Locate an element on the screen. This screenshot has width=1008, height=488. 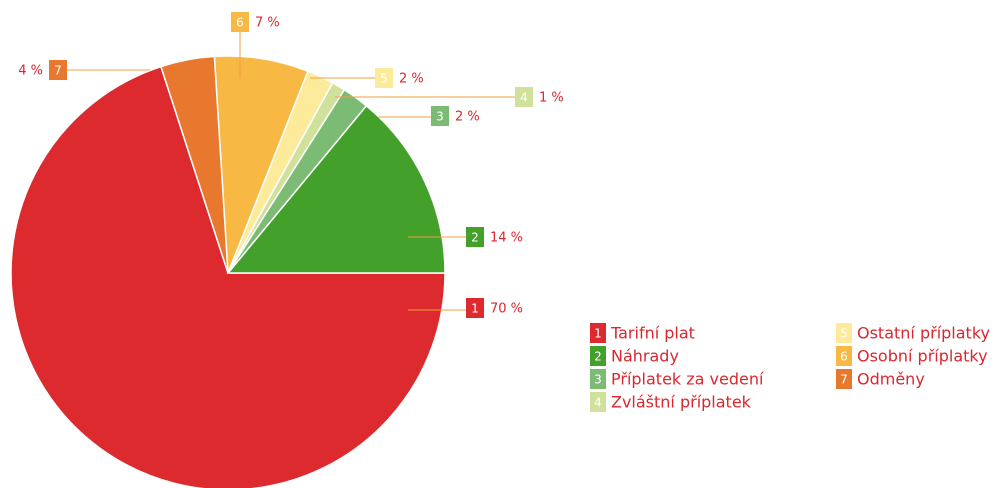
legend-key: 7 is located at coordinates (844, 380).